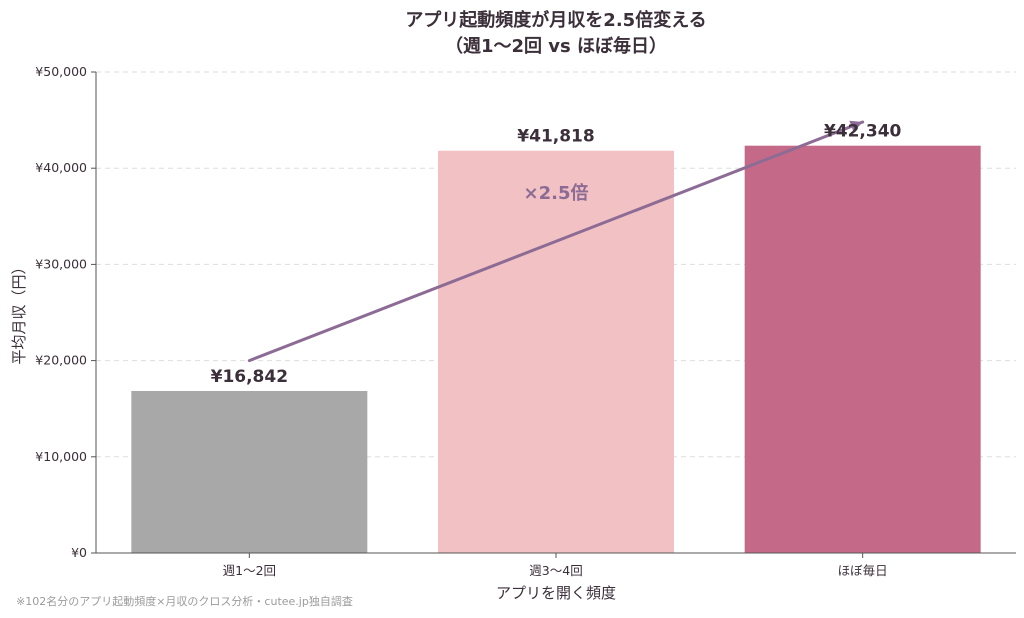  I want to click on y-tick-label: ¥0, so click(79, 552).